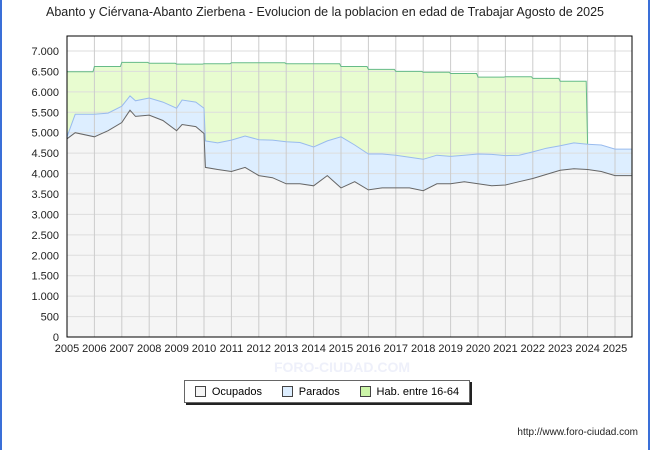 The width and height of the screenshot is (650, 450). Describe the element at coordinates (418, 391) in the screenshot. I see `legend-label: Hab. entre 16-64` at that location.